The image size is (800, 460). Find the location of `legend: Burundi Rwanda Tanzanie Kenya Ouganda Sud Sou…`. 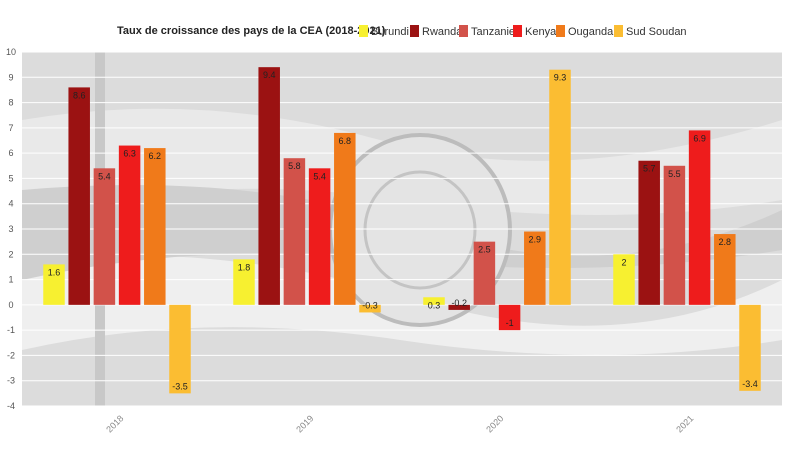

legend: Burundi Rwanda Tanzanie Kenya Ouganda Sud Sou… is located at coordinates (523, 31).